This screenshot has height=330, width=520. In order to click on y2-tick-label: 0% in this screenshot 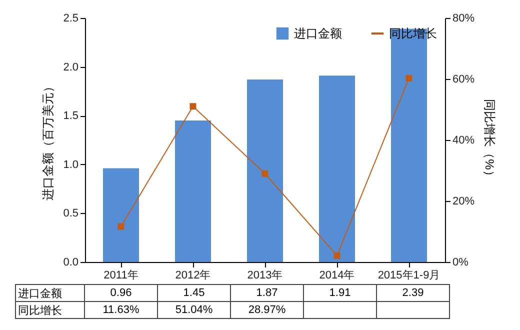, I will do `click(460, 262)`.